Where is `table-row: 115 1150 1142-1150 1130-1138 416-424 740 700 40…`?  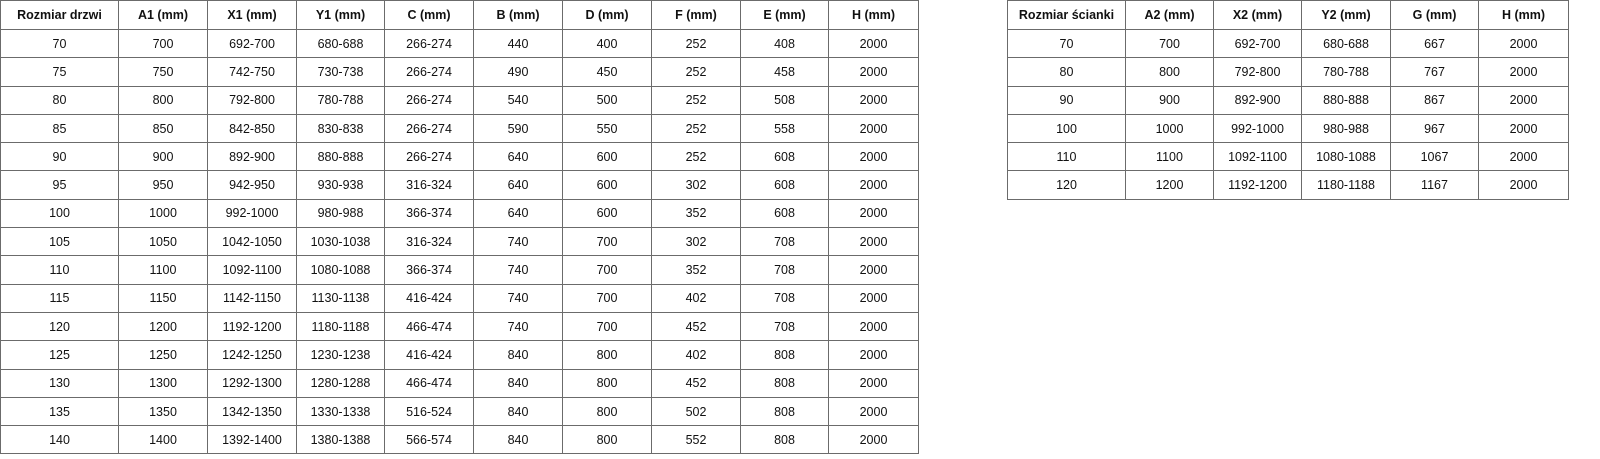 table-row: 115 1150 1142-1150 1130-1138 416-424 740 700 40… is located at coordinates (459, 298).